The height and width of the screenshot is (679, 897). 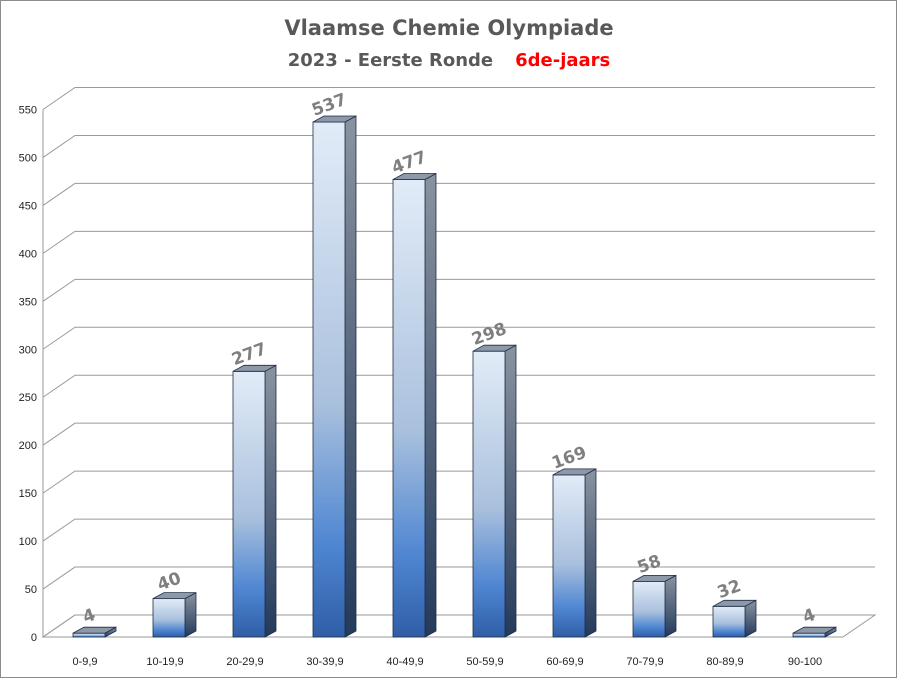 I want to click on x-tick-label: 70-79,9, so click(x=644, y=662).